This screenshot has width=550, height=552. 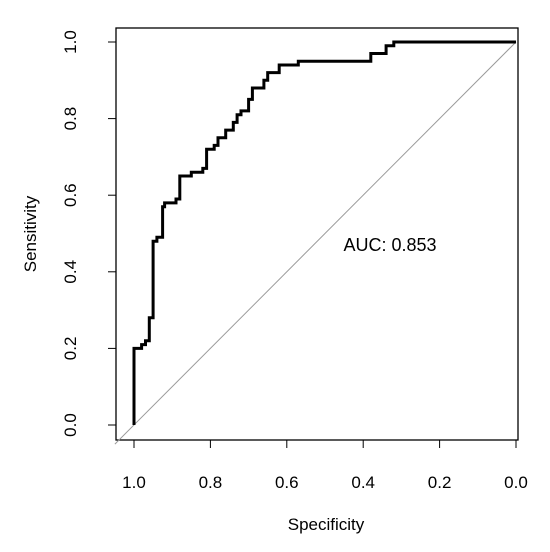 I want to click on auc-annotation: AUC: 0.853, so click(x=389, y=245).